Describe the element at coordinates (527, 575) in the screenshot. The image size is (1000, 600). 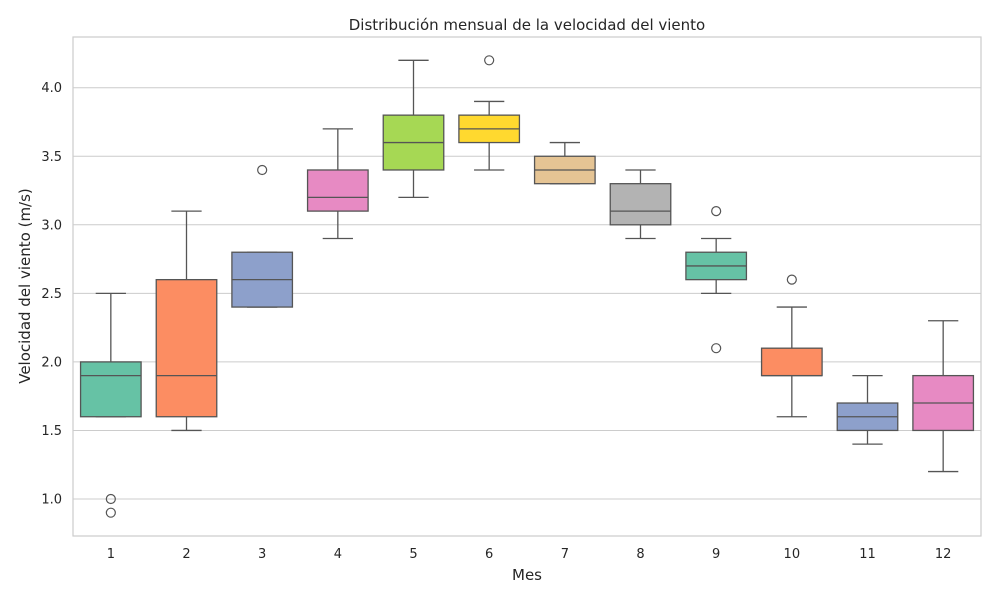
I see `x-axis-label: Mes` at that location.